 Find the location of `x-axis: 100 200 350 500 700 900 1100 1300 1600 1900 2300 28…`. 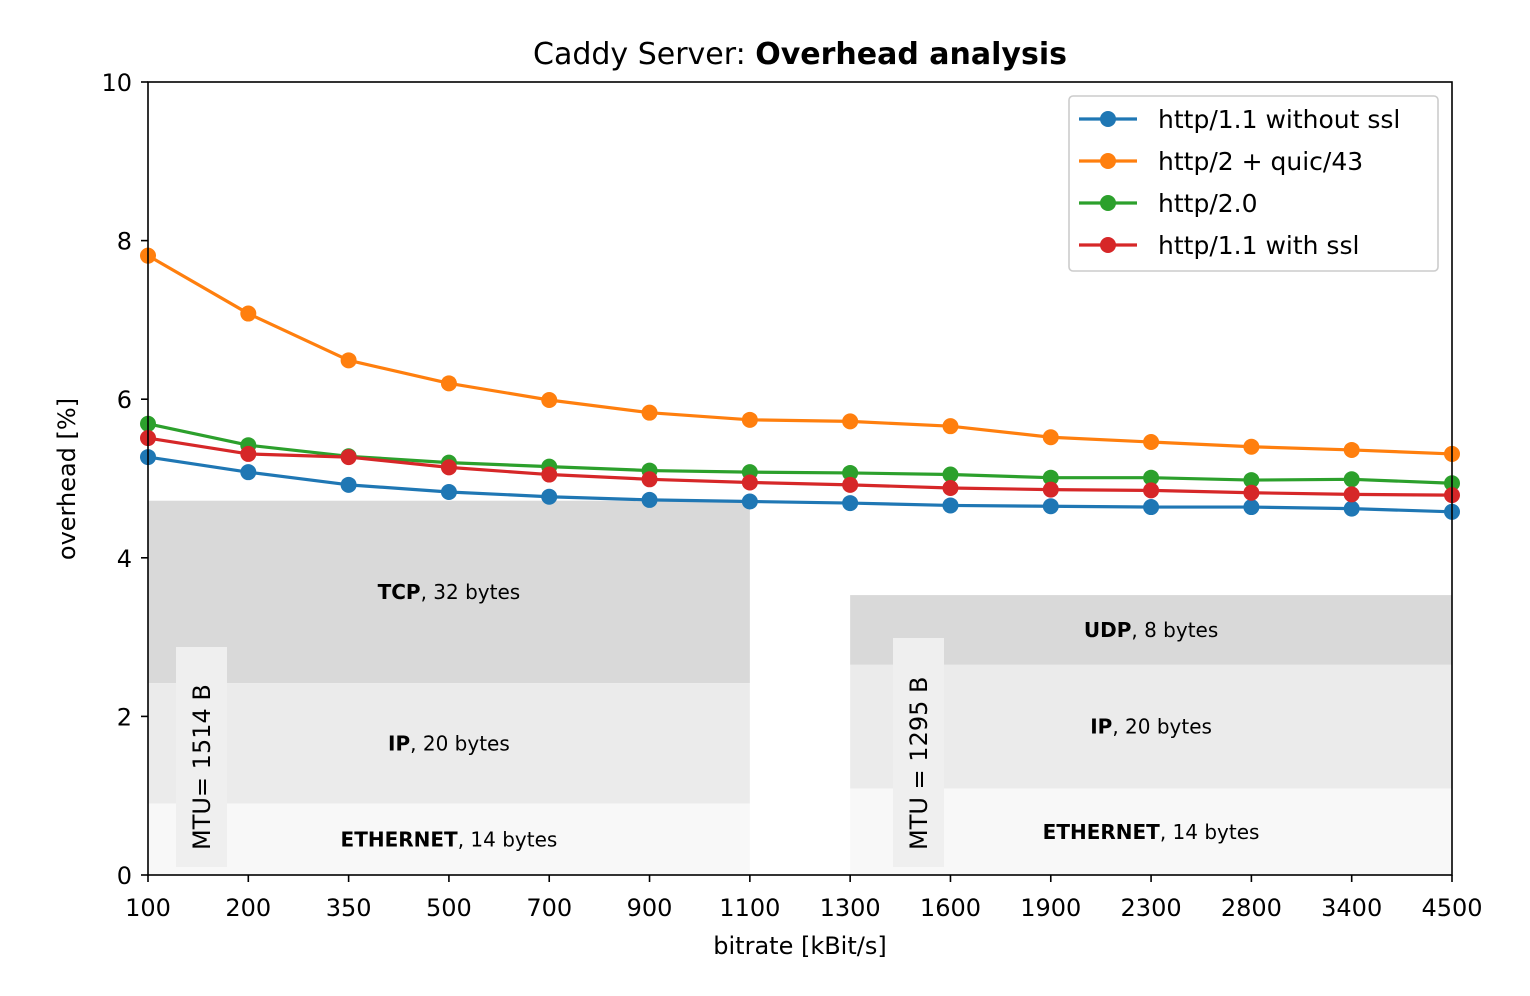

x-axis: 100 200 350 500 700 900 1100 1300 1600 1900 2300 28… is located at coordinates (804, 898).